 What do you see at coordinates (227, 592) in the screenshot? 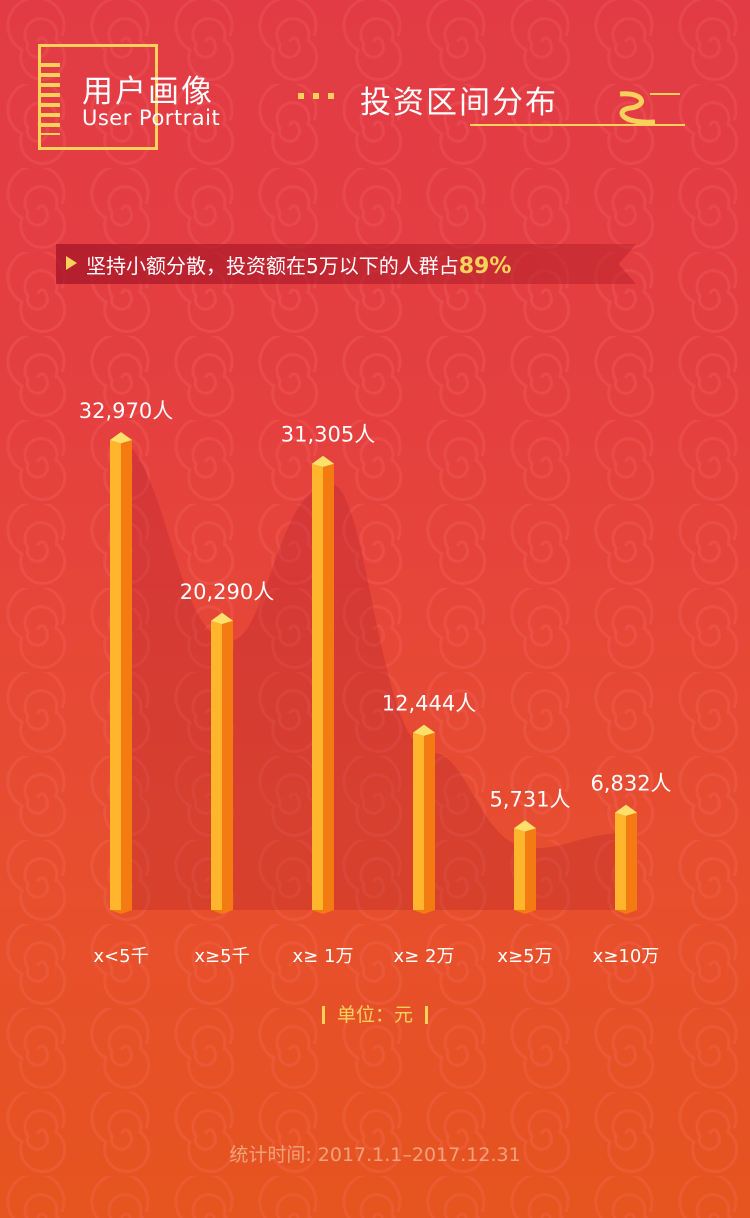
I see `data-label: 20,290人` at bounding box center [227, 592].